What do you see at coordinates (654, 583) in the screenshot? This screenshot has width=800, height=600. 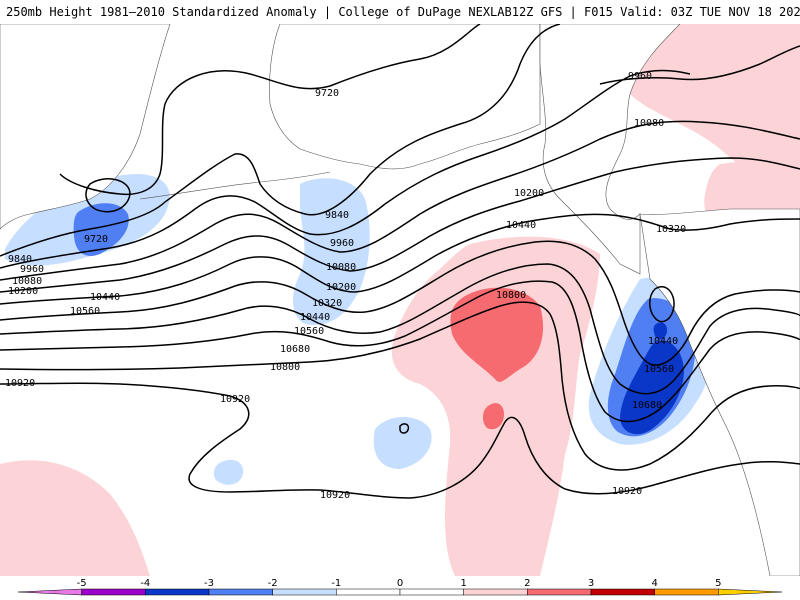 I see `legend-tick-label: 4` at bounding box center [654, 583].